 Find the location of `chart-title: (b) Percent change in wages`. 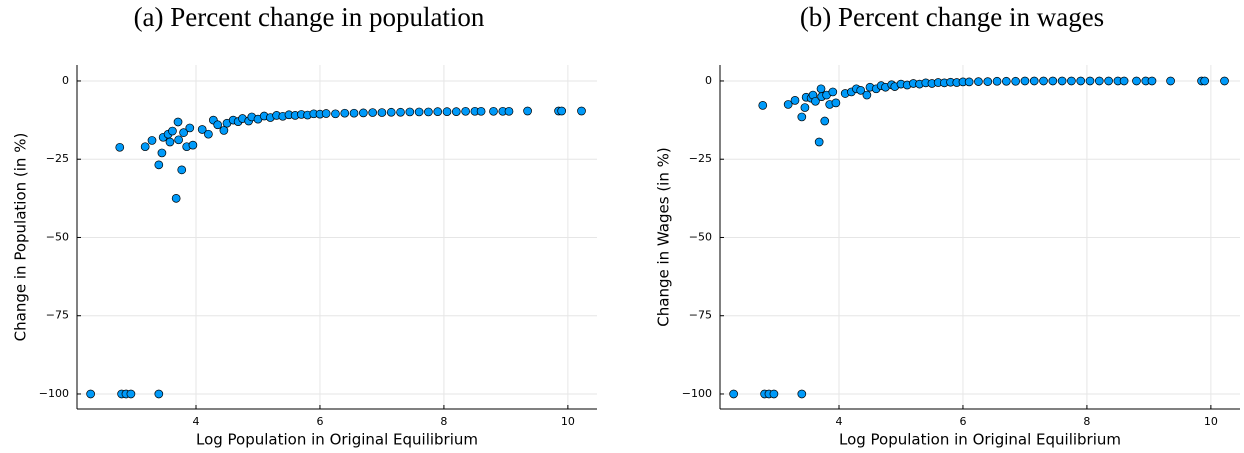

chart-title: (b) Percent change in wages is located at coordinates (952, 17).